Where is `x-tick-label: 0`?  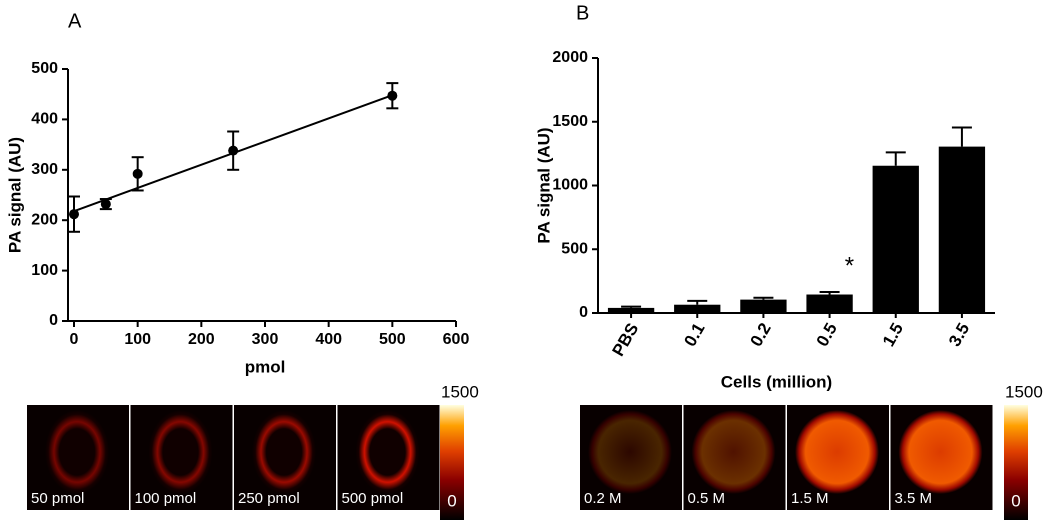
x-tick-label: 0 is located at coordinates (74, 339).